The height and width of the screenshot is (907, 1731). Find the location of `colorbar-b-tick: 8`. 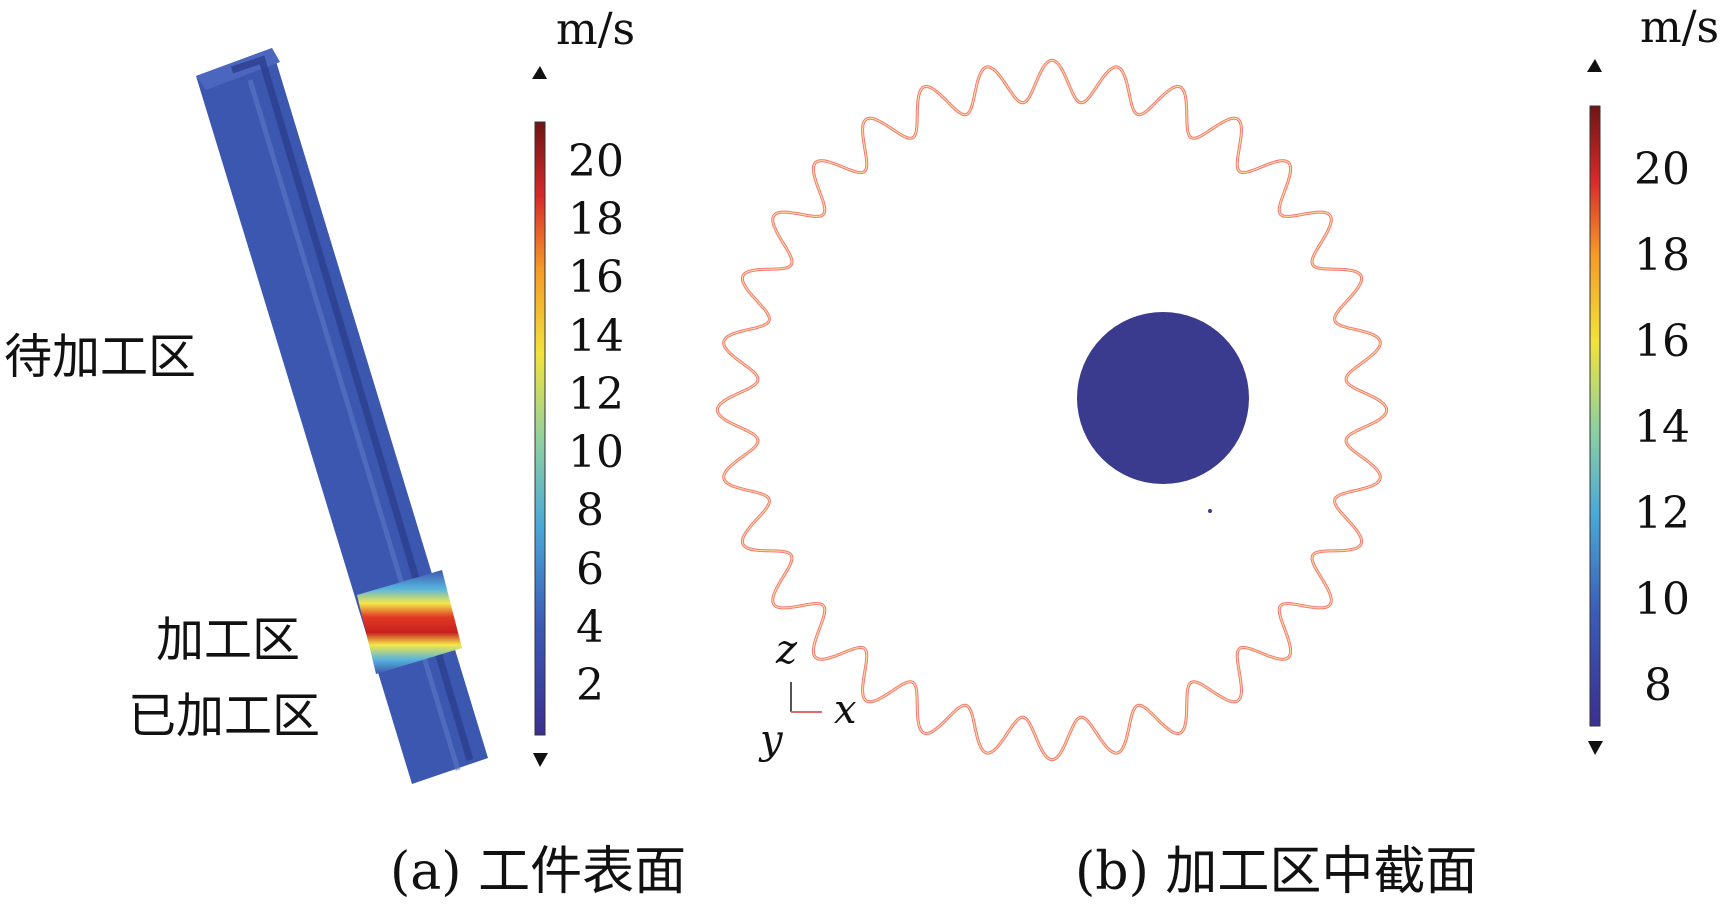

colorbar-b-tick: 8 is located at coordinates (1658, 685).